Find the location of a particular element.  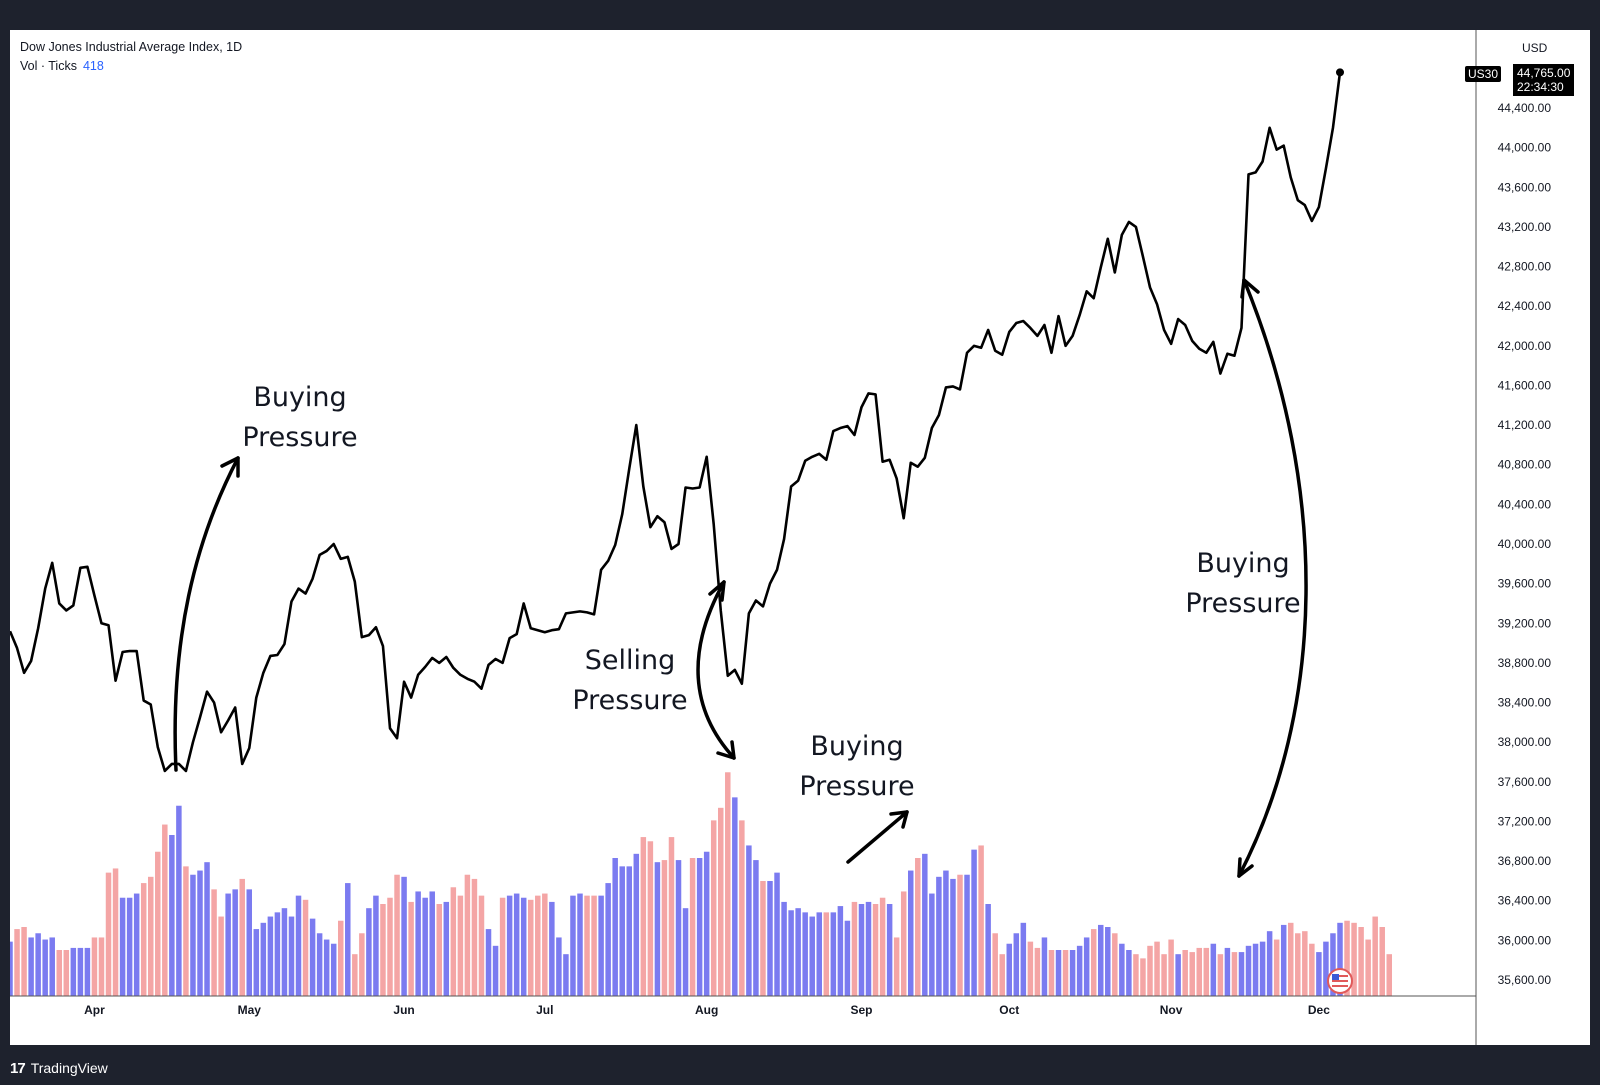

last-price-tag: 44,765.00 22:34:30 is located at coordinates (1544, 80).